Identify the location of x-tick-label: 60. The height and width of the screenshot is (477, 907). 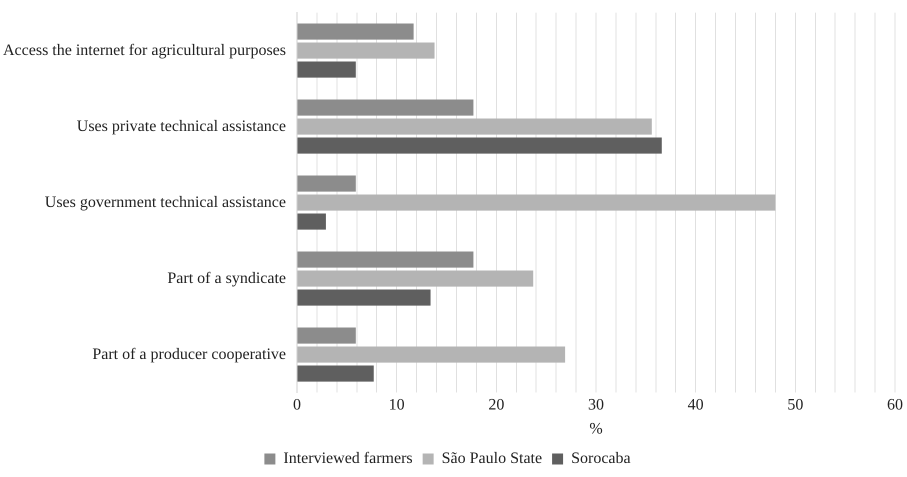
(895, 405).